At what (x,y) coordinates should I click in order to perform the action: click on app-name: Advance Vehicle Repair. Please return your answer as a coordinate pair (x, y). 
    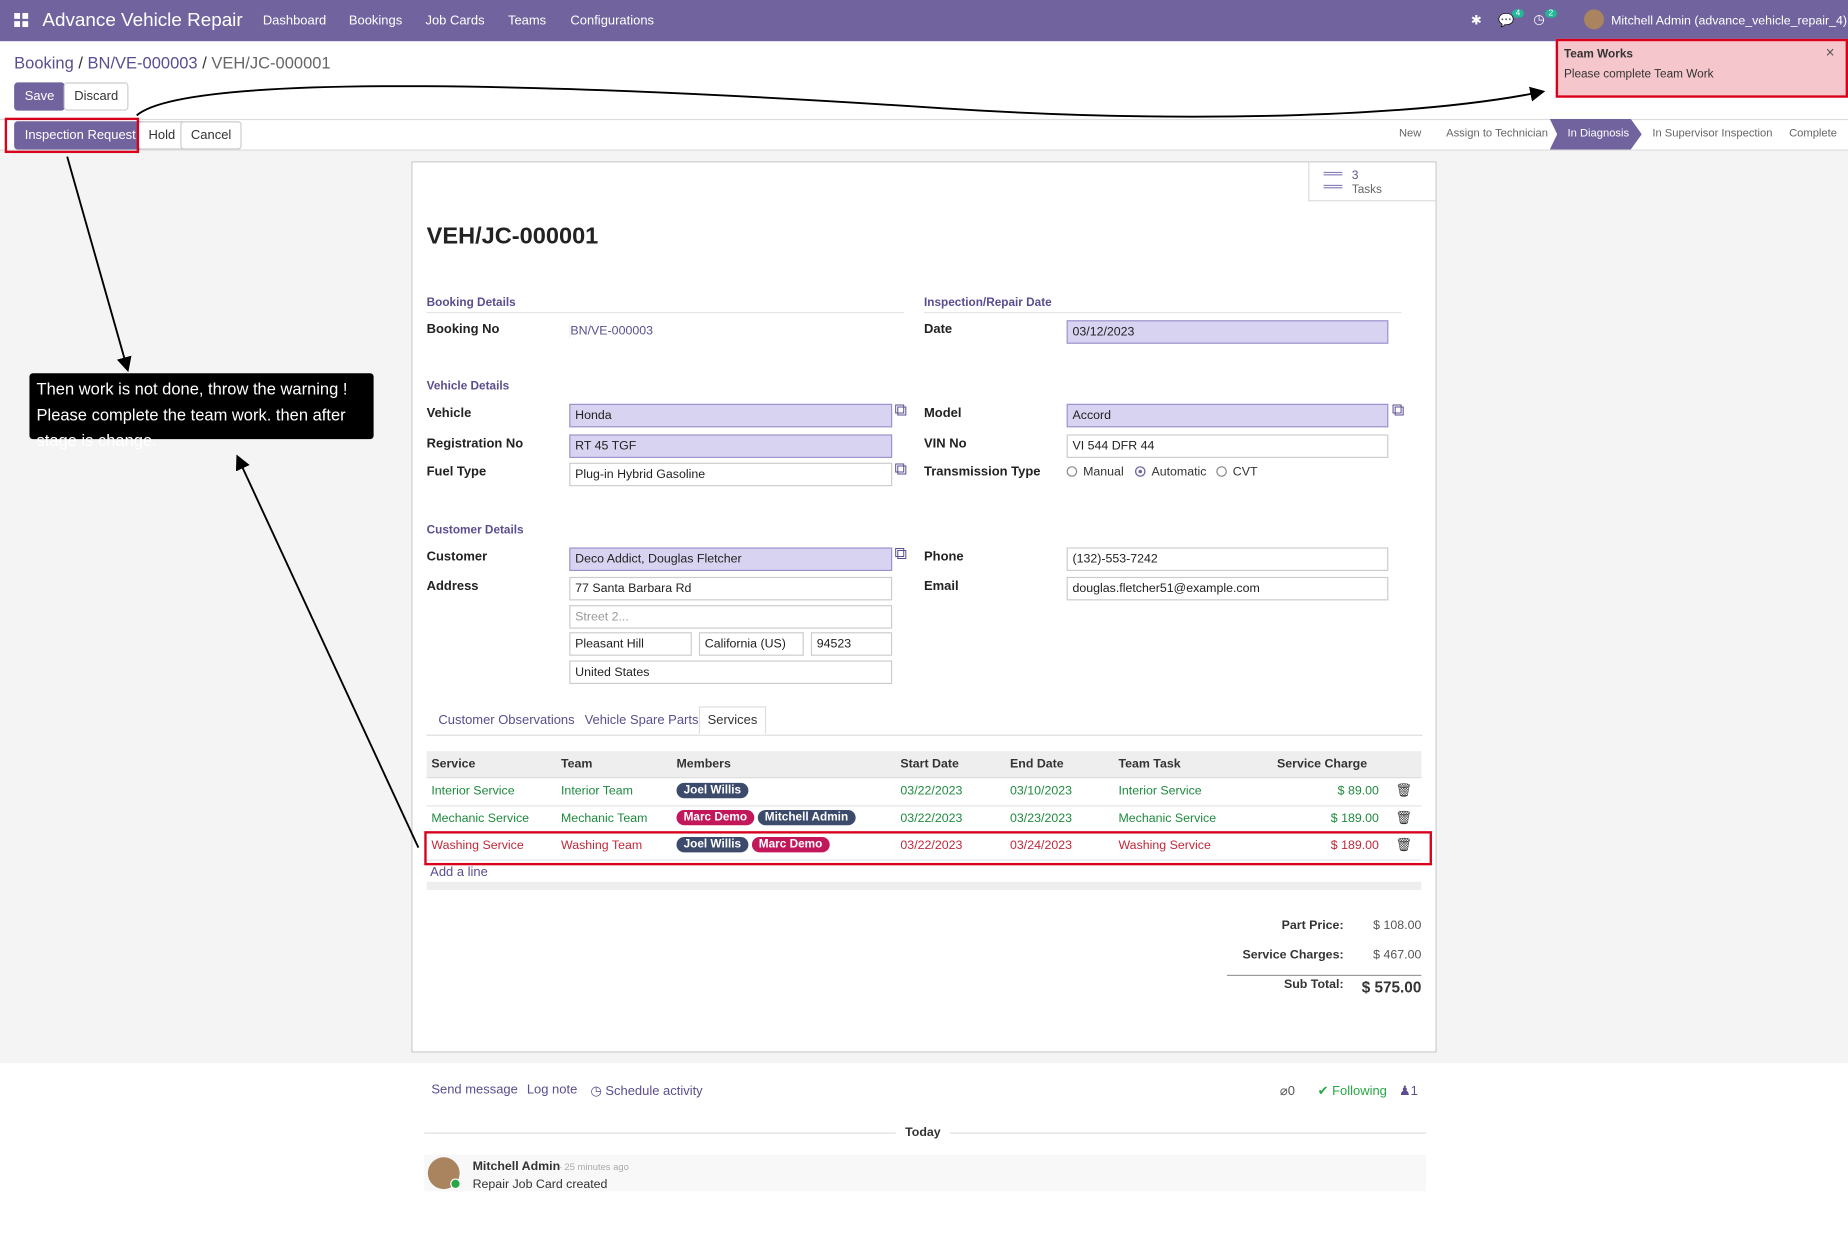
    Looking at the image, I should click on (142, 20).